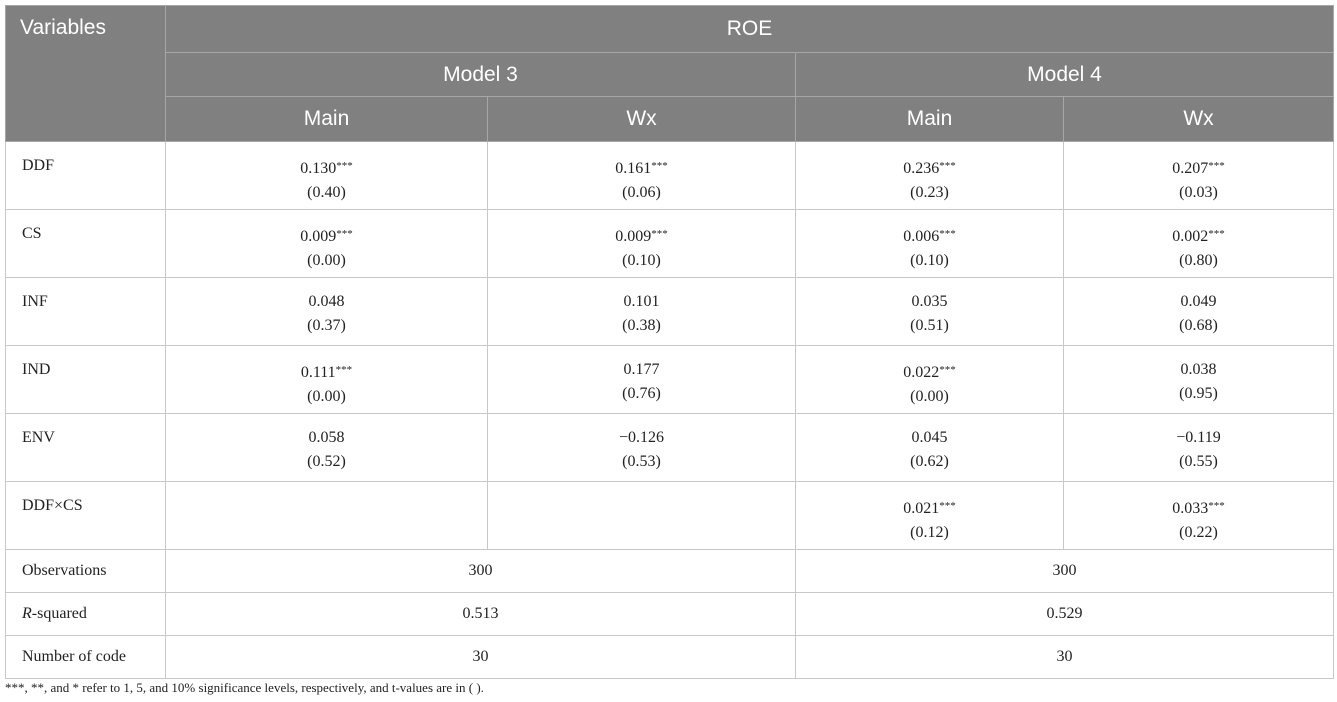  I want to click on t-value: (0.12), so click(929, 532).